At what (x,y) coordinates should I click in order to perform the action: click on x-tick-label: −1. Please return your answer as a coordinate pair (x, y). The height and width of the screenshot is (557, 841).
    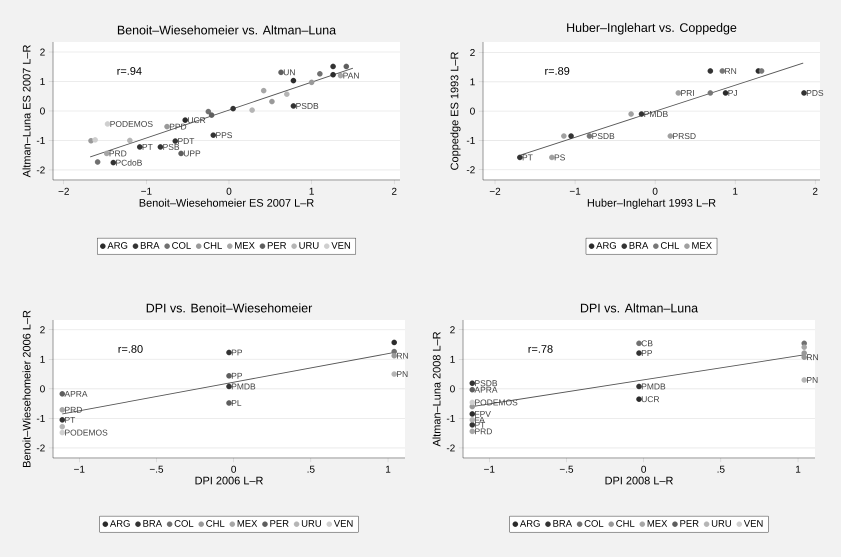
    Looking at the image, I should click on (489, 469).